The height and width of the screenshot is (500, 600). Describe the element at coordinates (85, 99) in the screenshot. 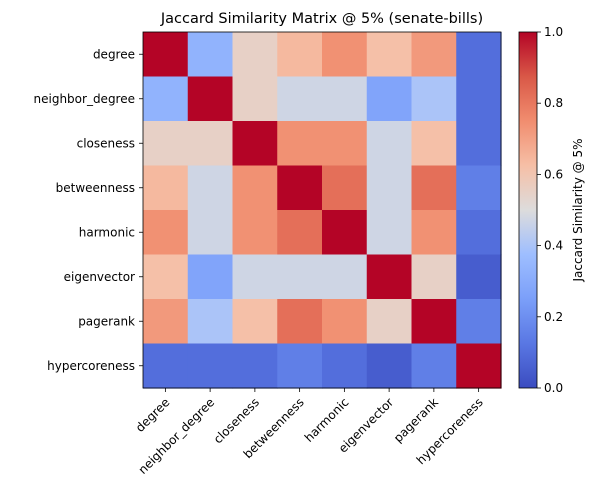

I see `y-tick-label: neighbor_degree` at that location.